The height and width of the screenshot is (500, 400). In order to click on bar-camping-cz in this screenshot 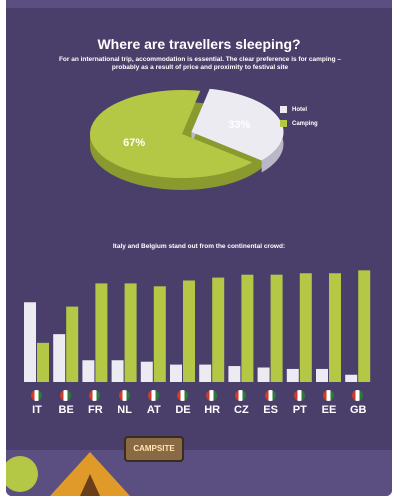, I will do `click(247, 328)`.